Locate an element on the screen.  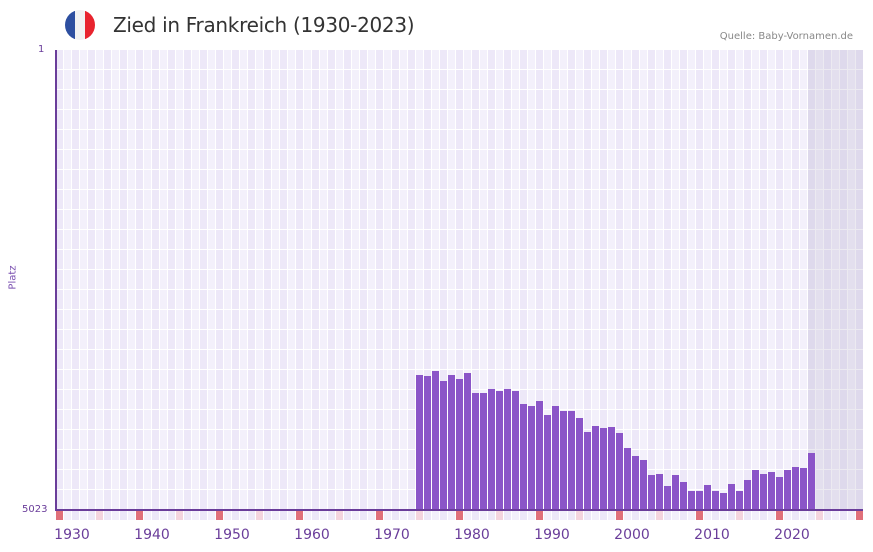
x-tick-label: 1990 is located at coordinates (552, 535).